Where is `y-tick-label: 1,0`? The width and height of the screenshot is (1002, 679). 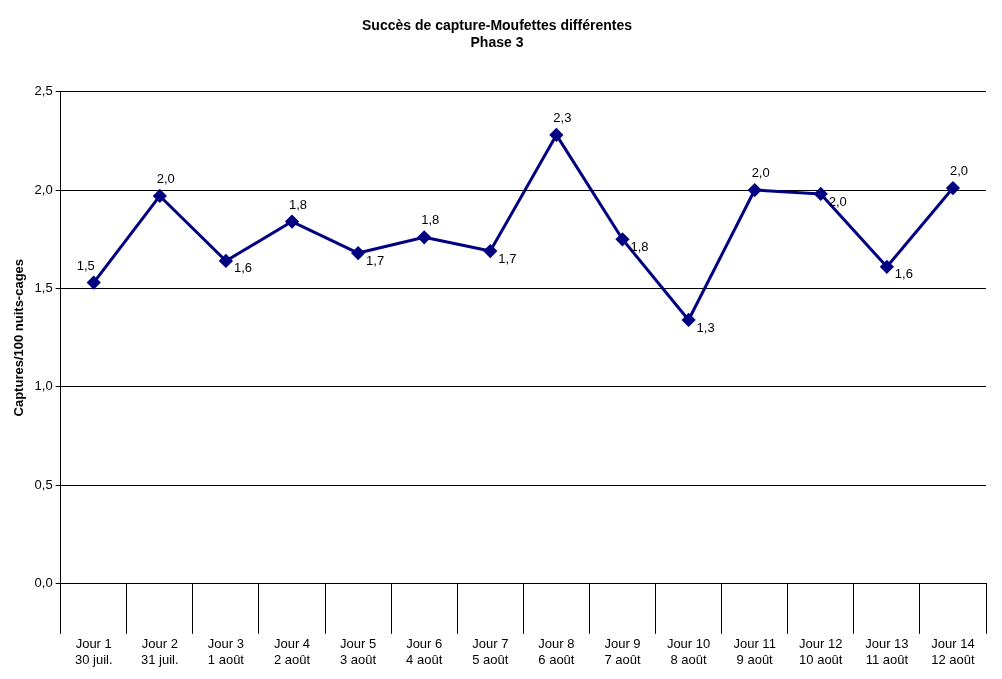 y-tick-label: 1,0 is located at coordinates (43, 386).